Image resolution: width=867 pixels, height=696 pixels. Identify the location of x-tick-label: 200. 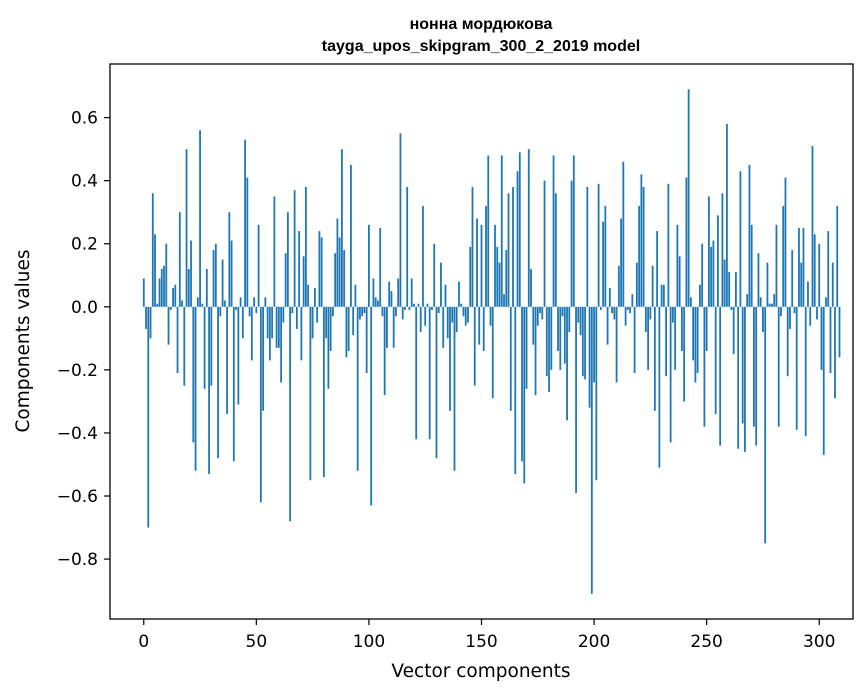
(594, 642).